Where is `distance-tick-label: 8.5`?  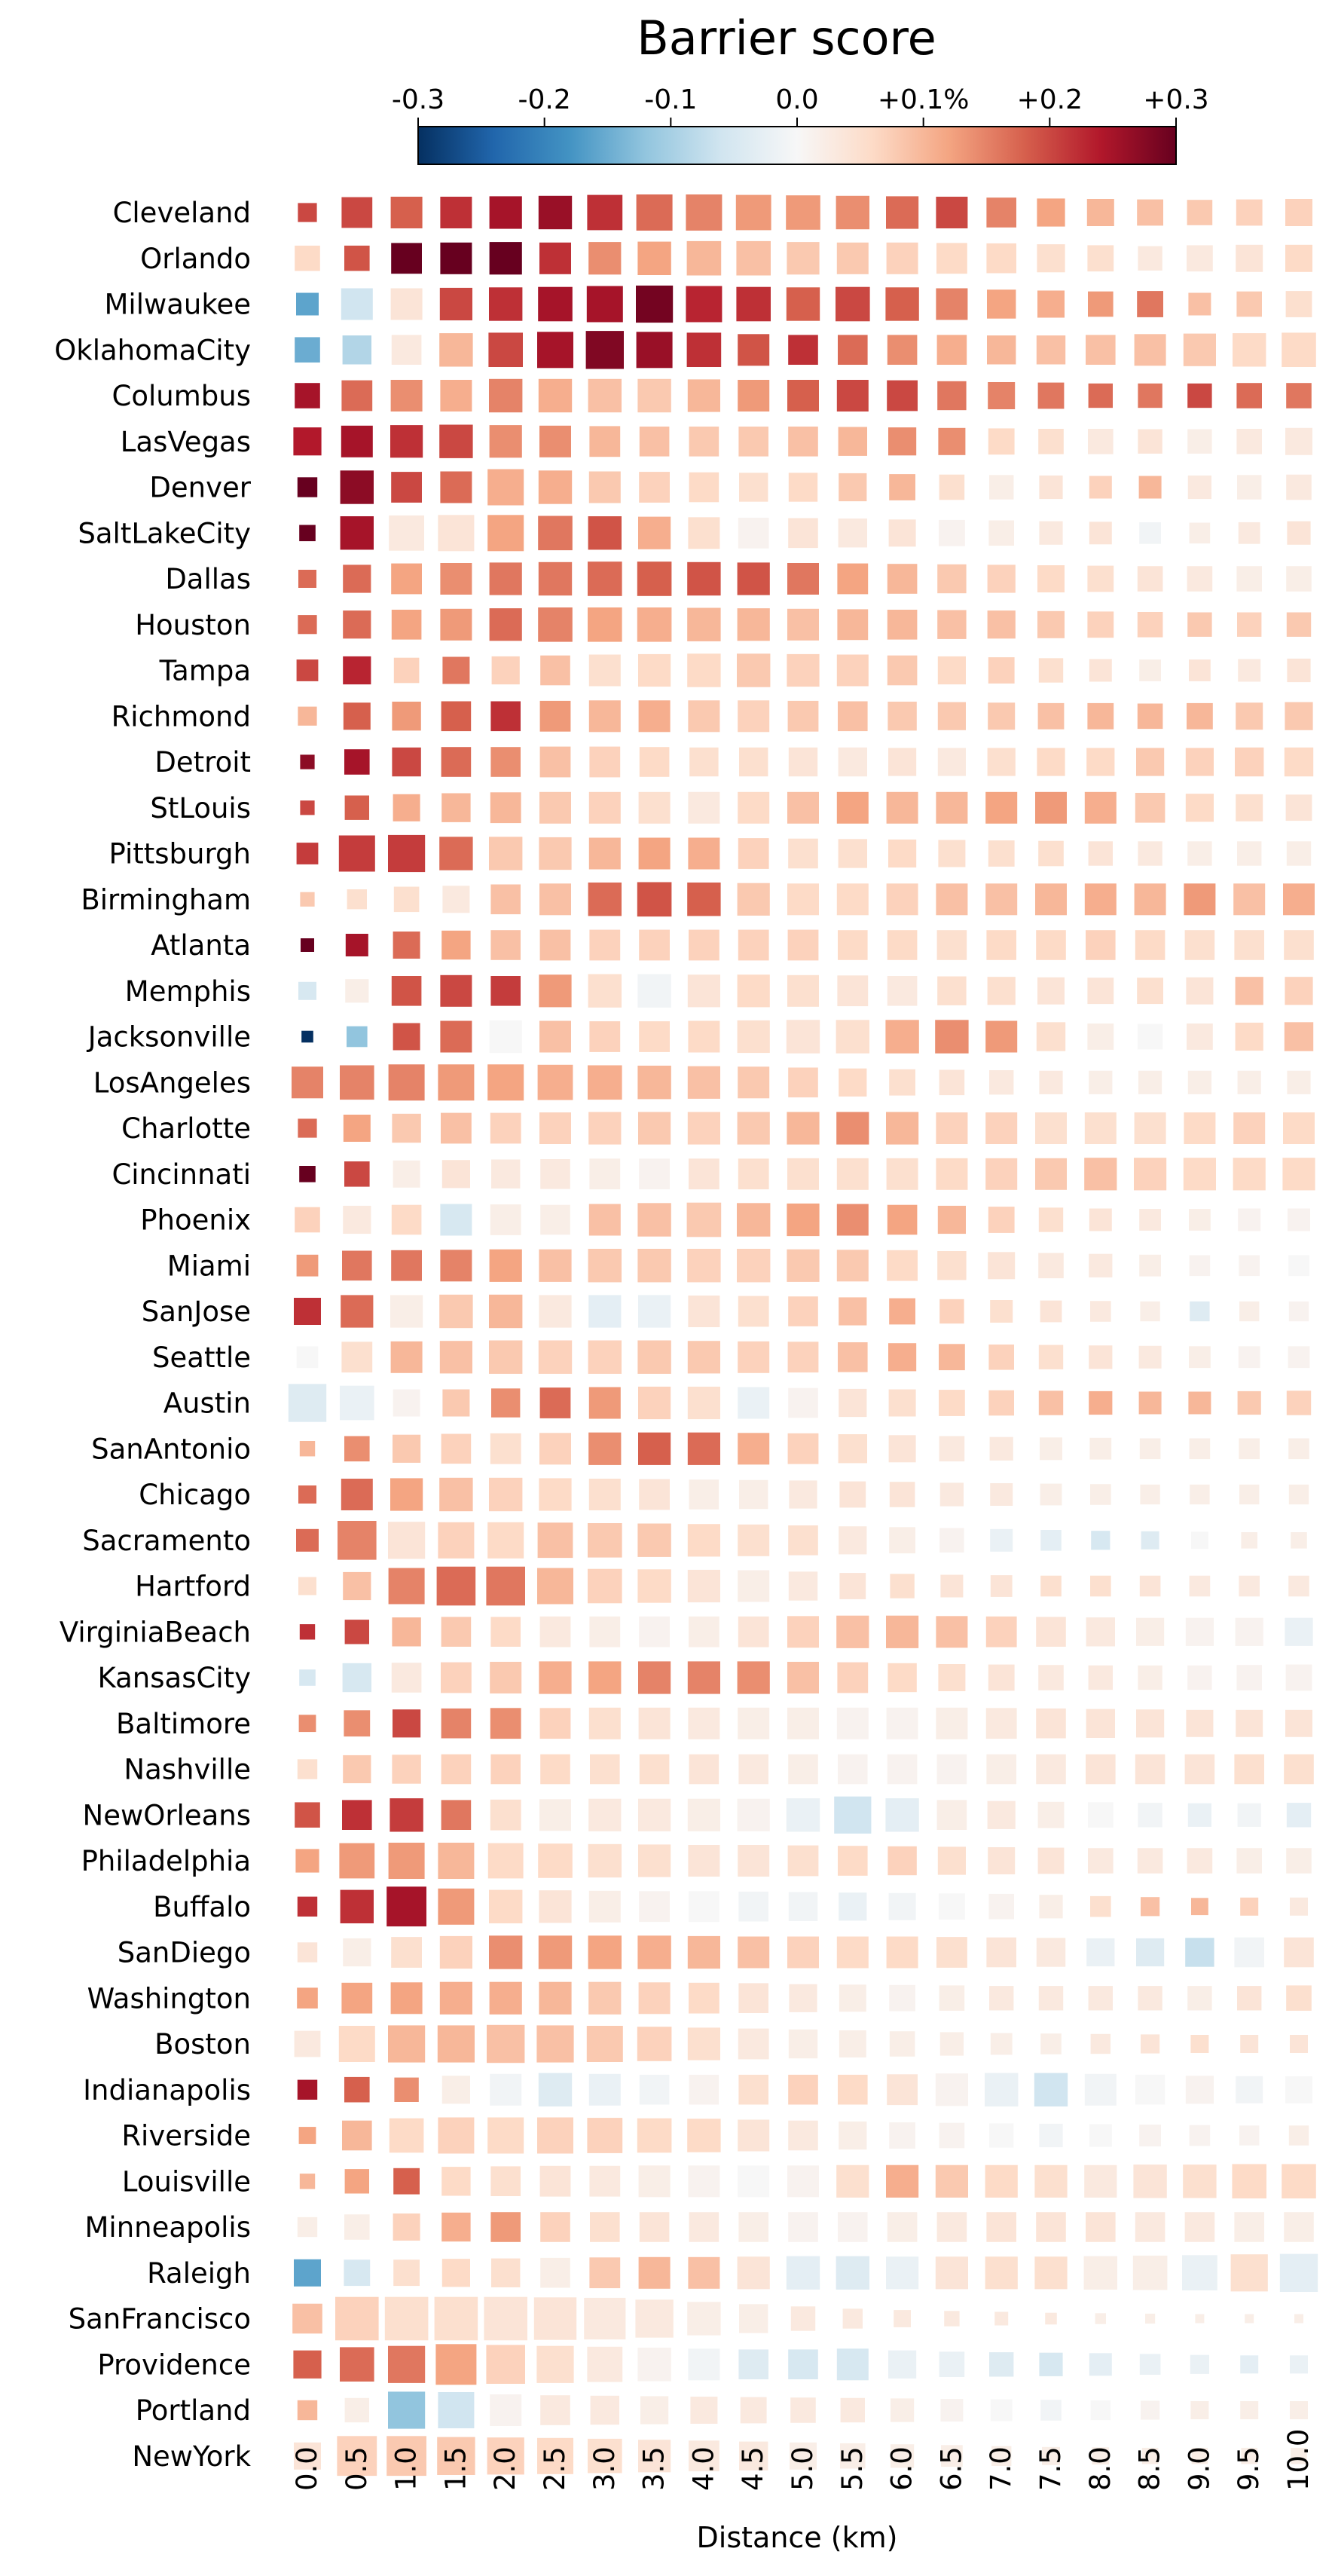 distance-tick-label: 8.5 is located at coordinates (1150, 2468).